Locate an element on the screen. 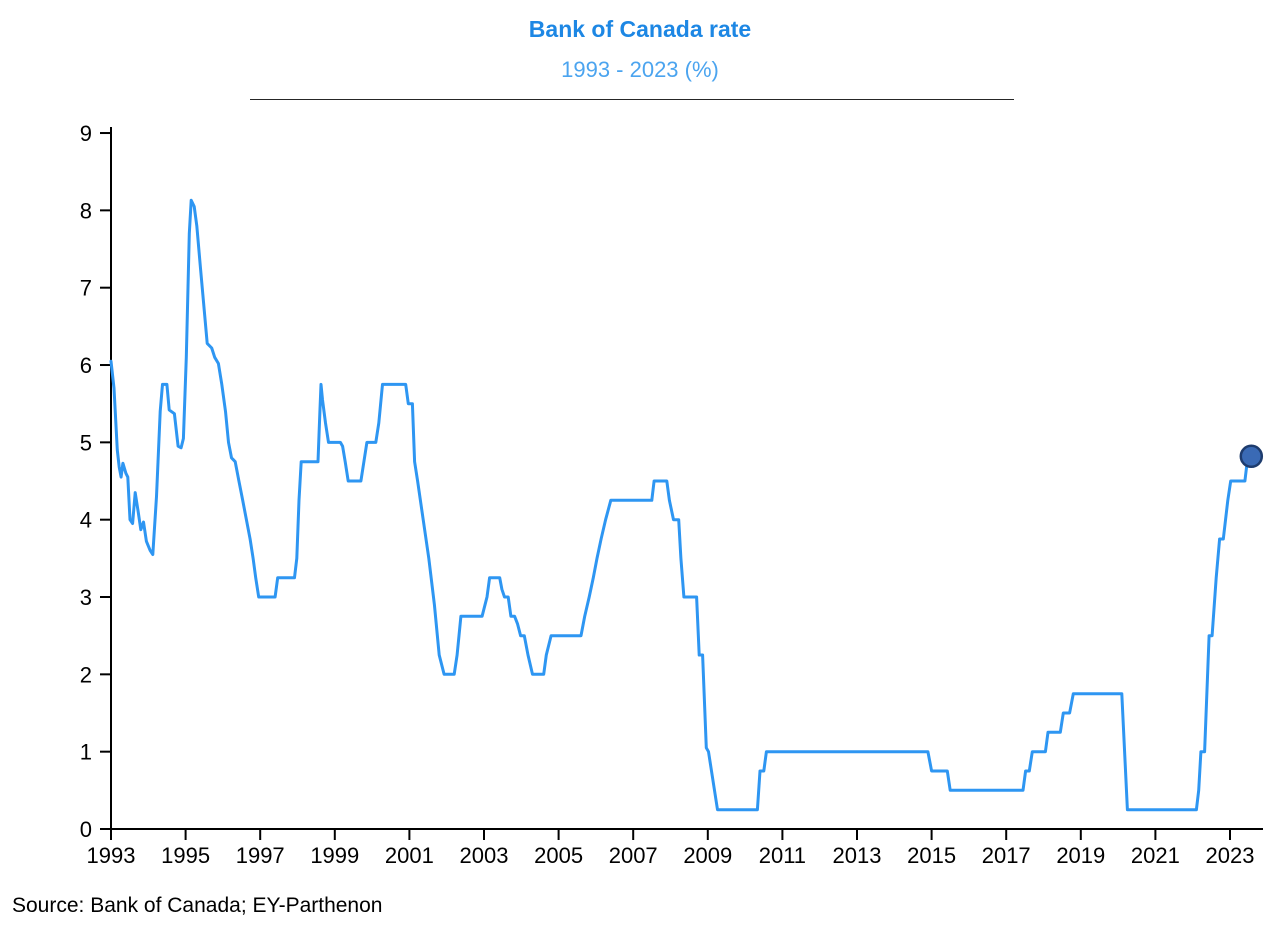  y-tick-label-7: 7 is located at coordinates (86, 288).